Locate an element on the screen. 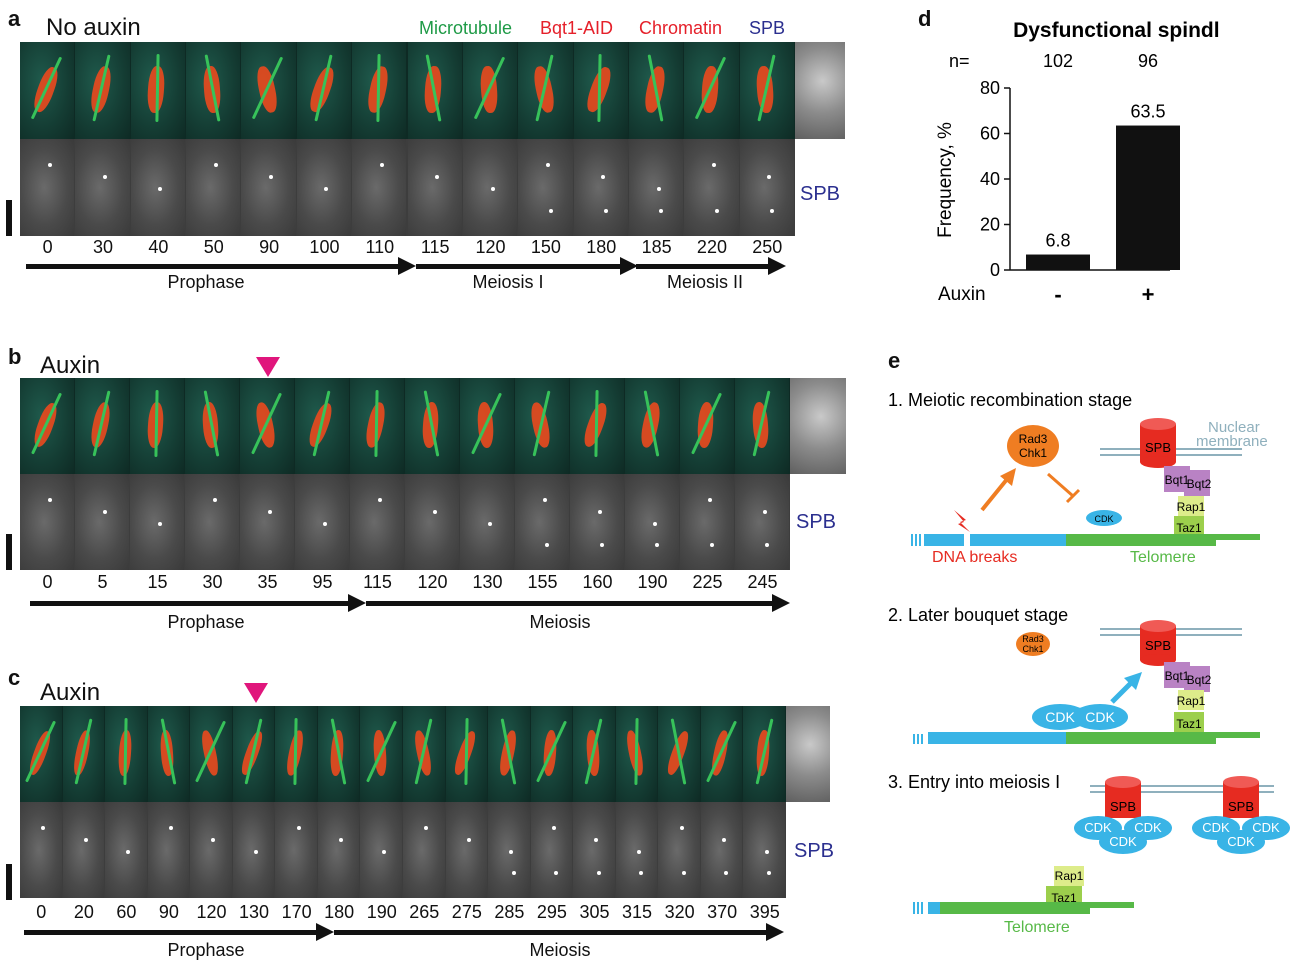 The width and height of the screenshot is (1293, 962). time-label: 50 is located at coordinates (213, 247).